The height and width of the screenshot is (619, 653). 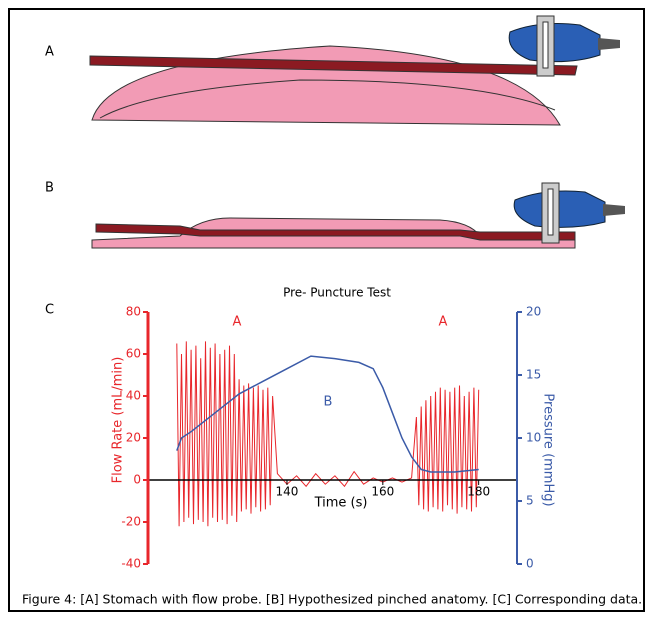 What do you see at coordinates (49, 52) in the screenshot?
I see `panel-label: A` at bounding box center [49, 52].